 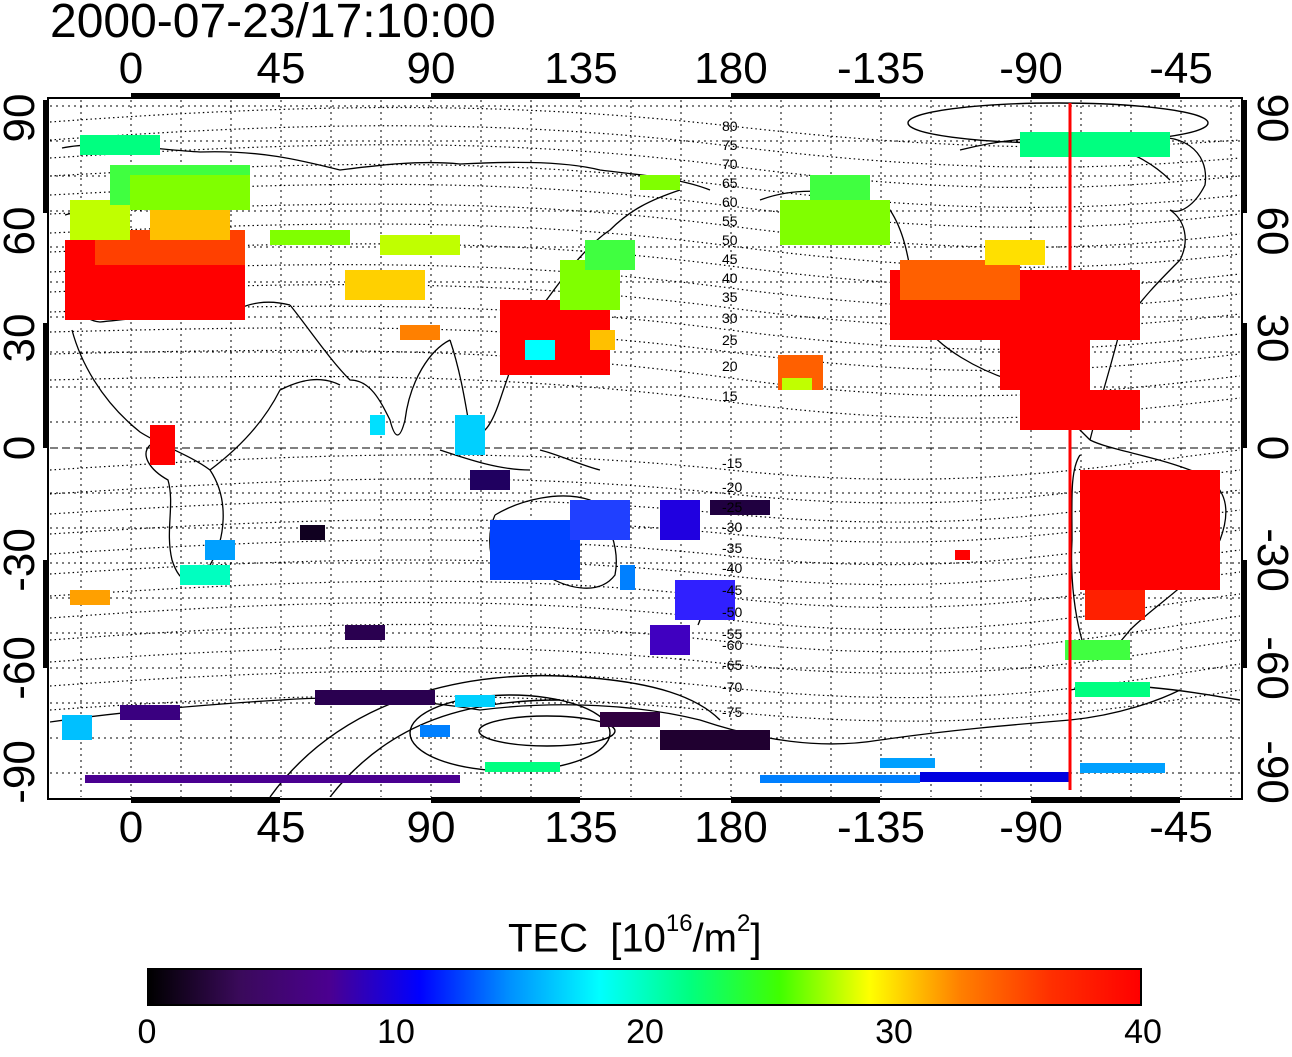 What do you see at coordinates (147, 1032) in the screenshot?
I see `colorbar-tick: 0` at bounding box center [147, 1032].